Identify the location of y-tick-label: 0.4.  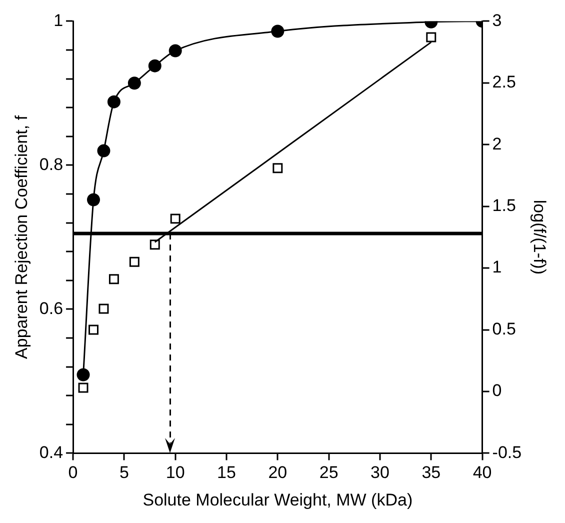
(51, 452).